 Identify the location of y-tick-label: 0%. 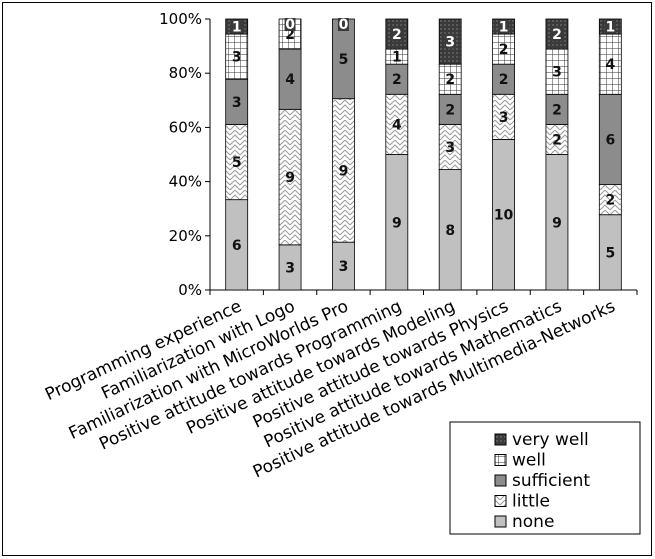
(190, 290).